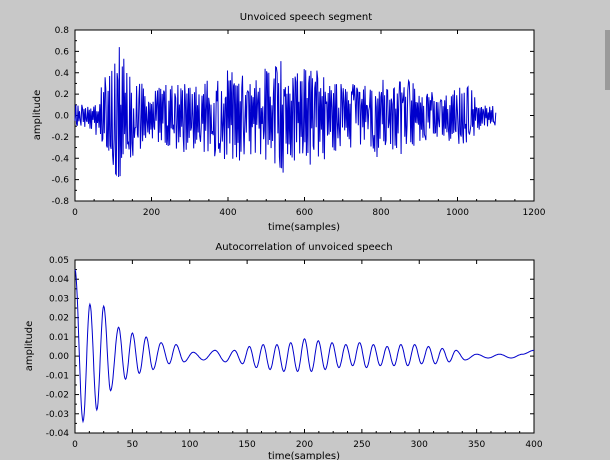 The width and height of the screenshot is (610, 460). Describe the element at coordinates (607, 60) in the screenshot. I see `window-edge` at that location.